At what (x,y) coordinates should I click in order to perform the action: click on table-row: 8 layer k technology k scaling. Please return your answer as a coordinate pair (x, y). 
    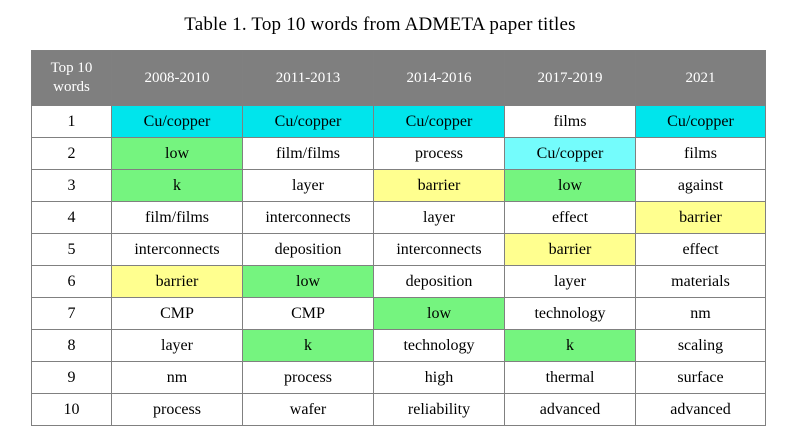
    Looking at the image, I should click on (398, 345).